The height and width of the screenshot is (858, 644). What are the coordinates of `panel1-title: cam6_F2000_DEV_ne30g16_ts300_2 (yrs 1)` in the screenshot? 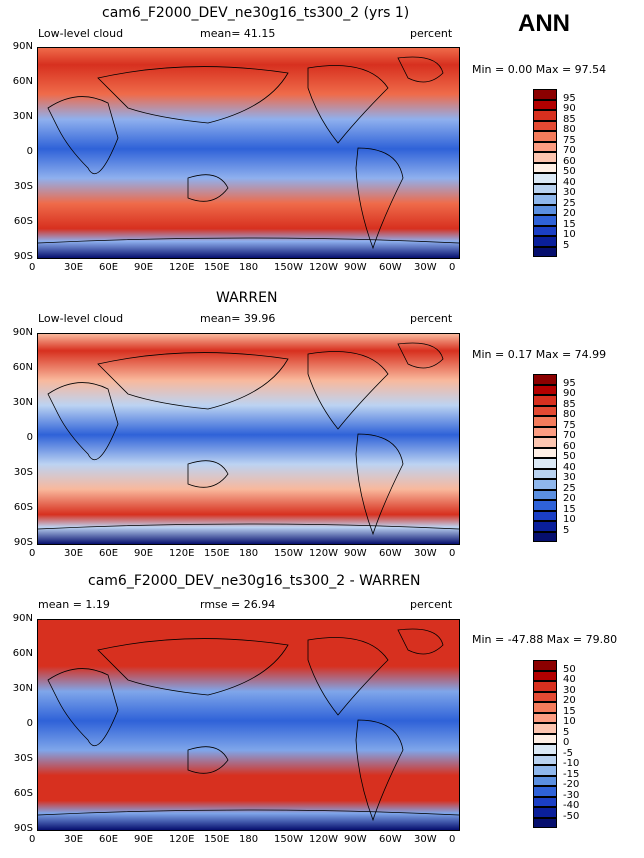 It's located at (256, 13).